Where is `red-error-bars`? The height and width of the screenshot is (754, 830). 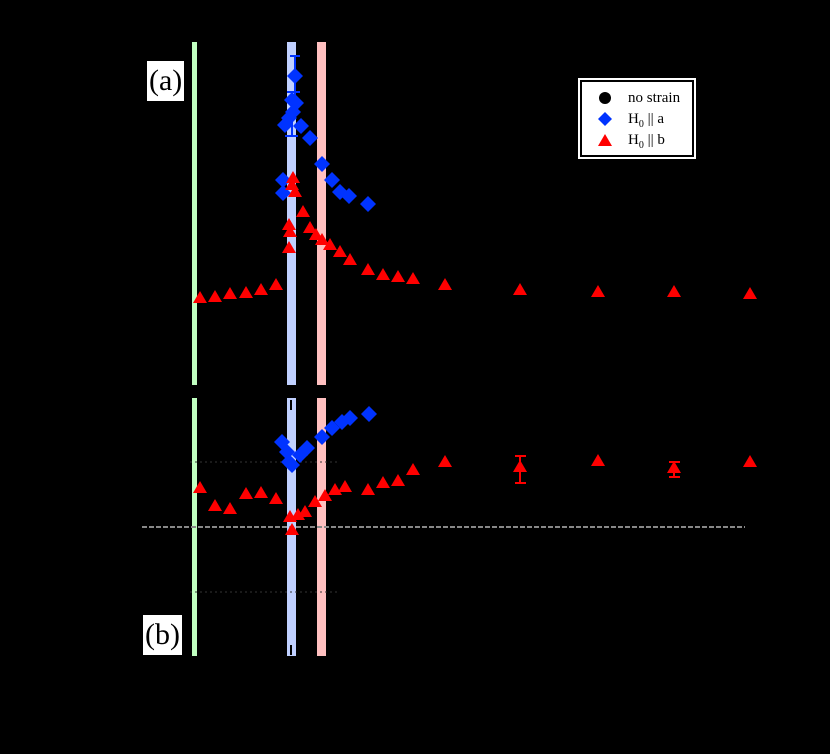
red-error-bars is located at coordinates (597, 469).